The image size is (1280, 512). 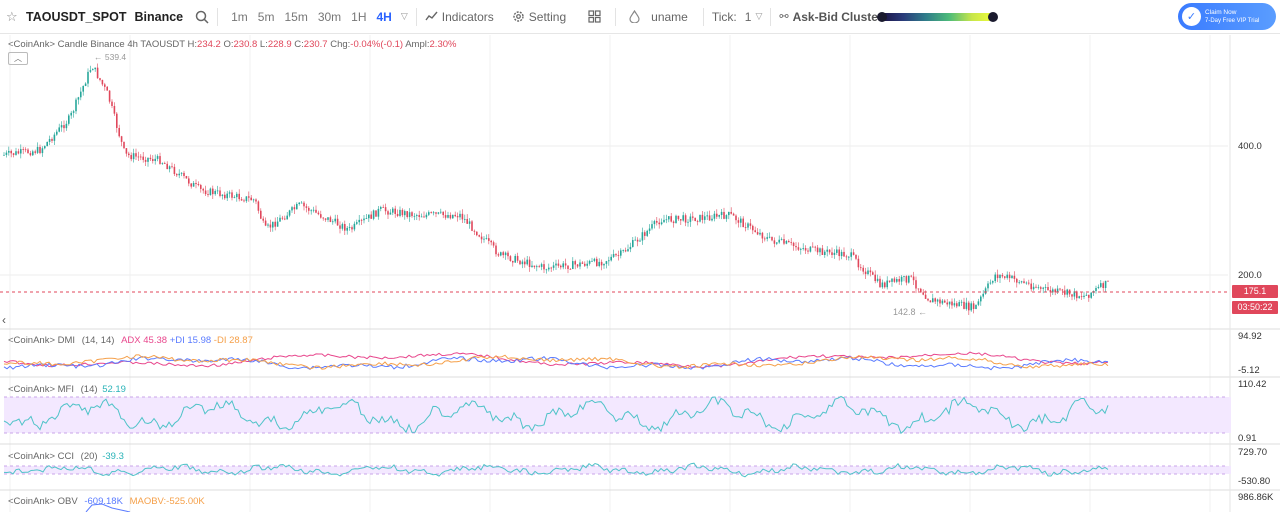 What do you see at coordinates (539, 17) in the screenshot?
I see `setting-button: Setting` at bounding box center [539, 17].